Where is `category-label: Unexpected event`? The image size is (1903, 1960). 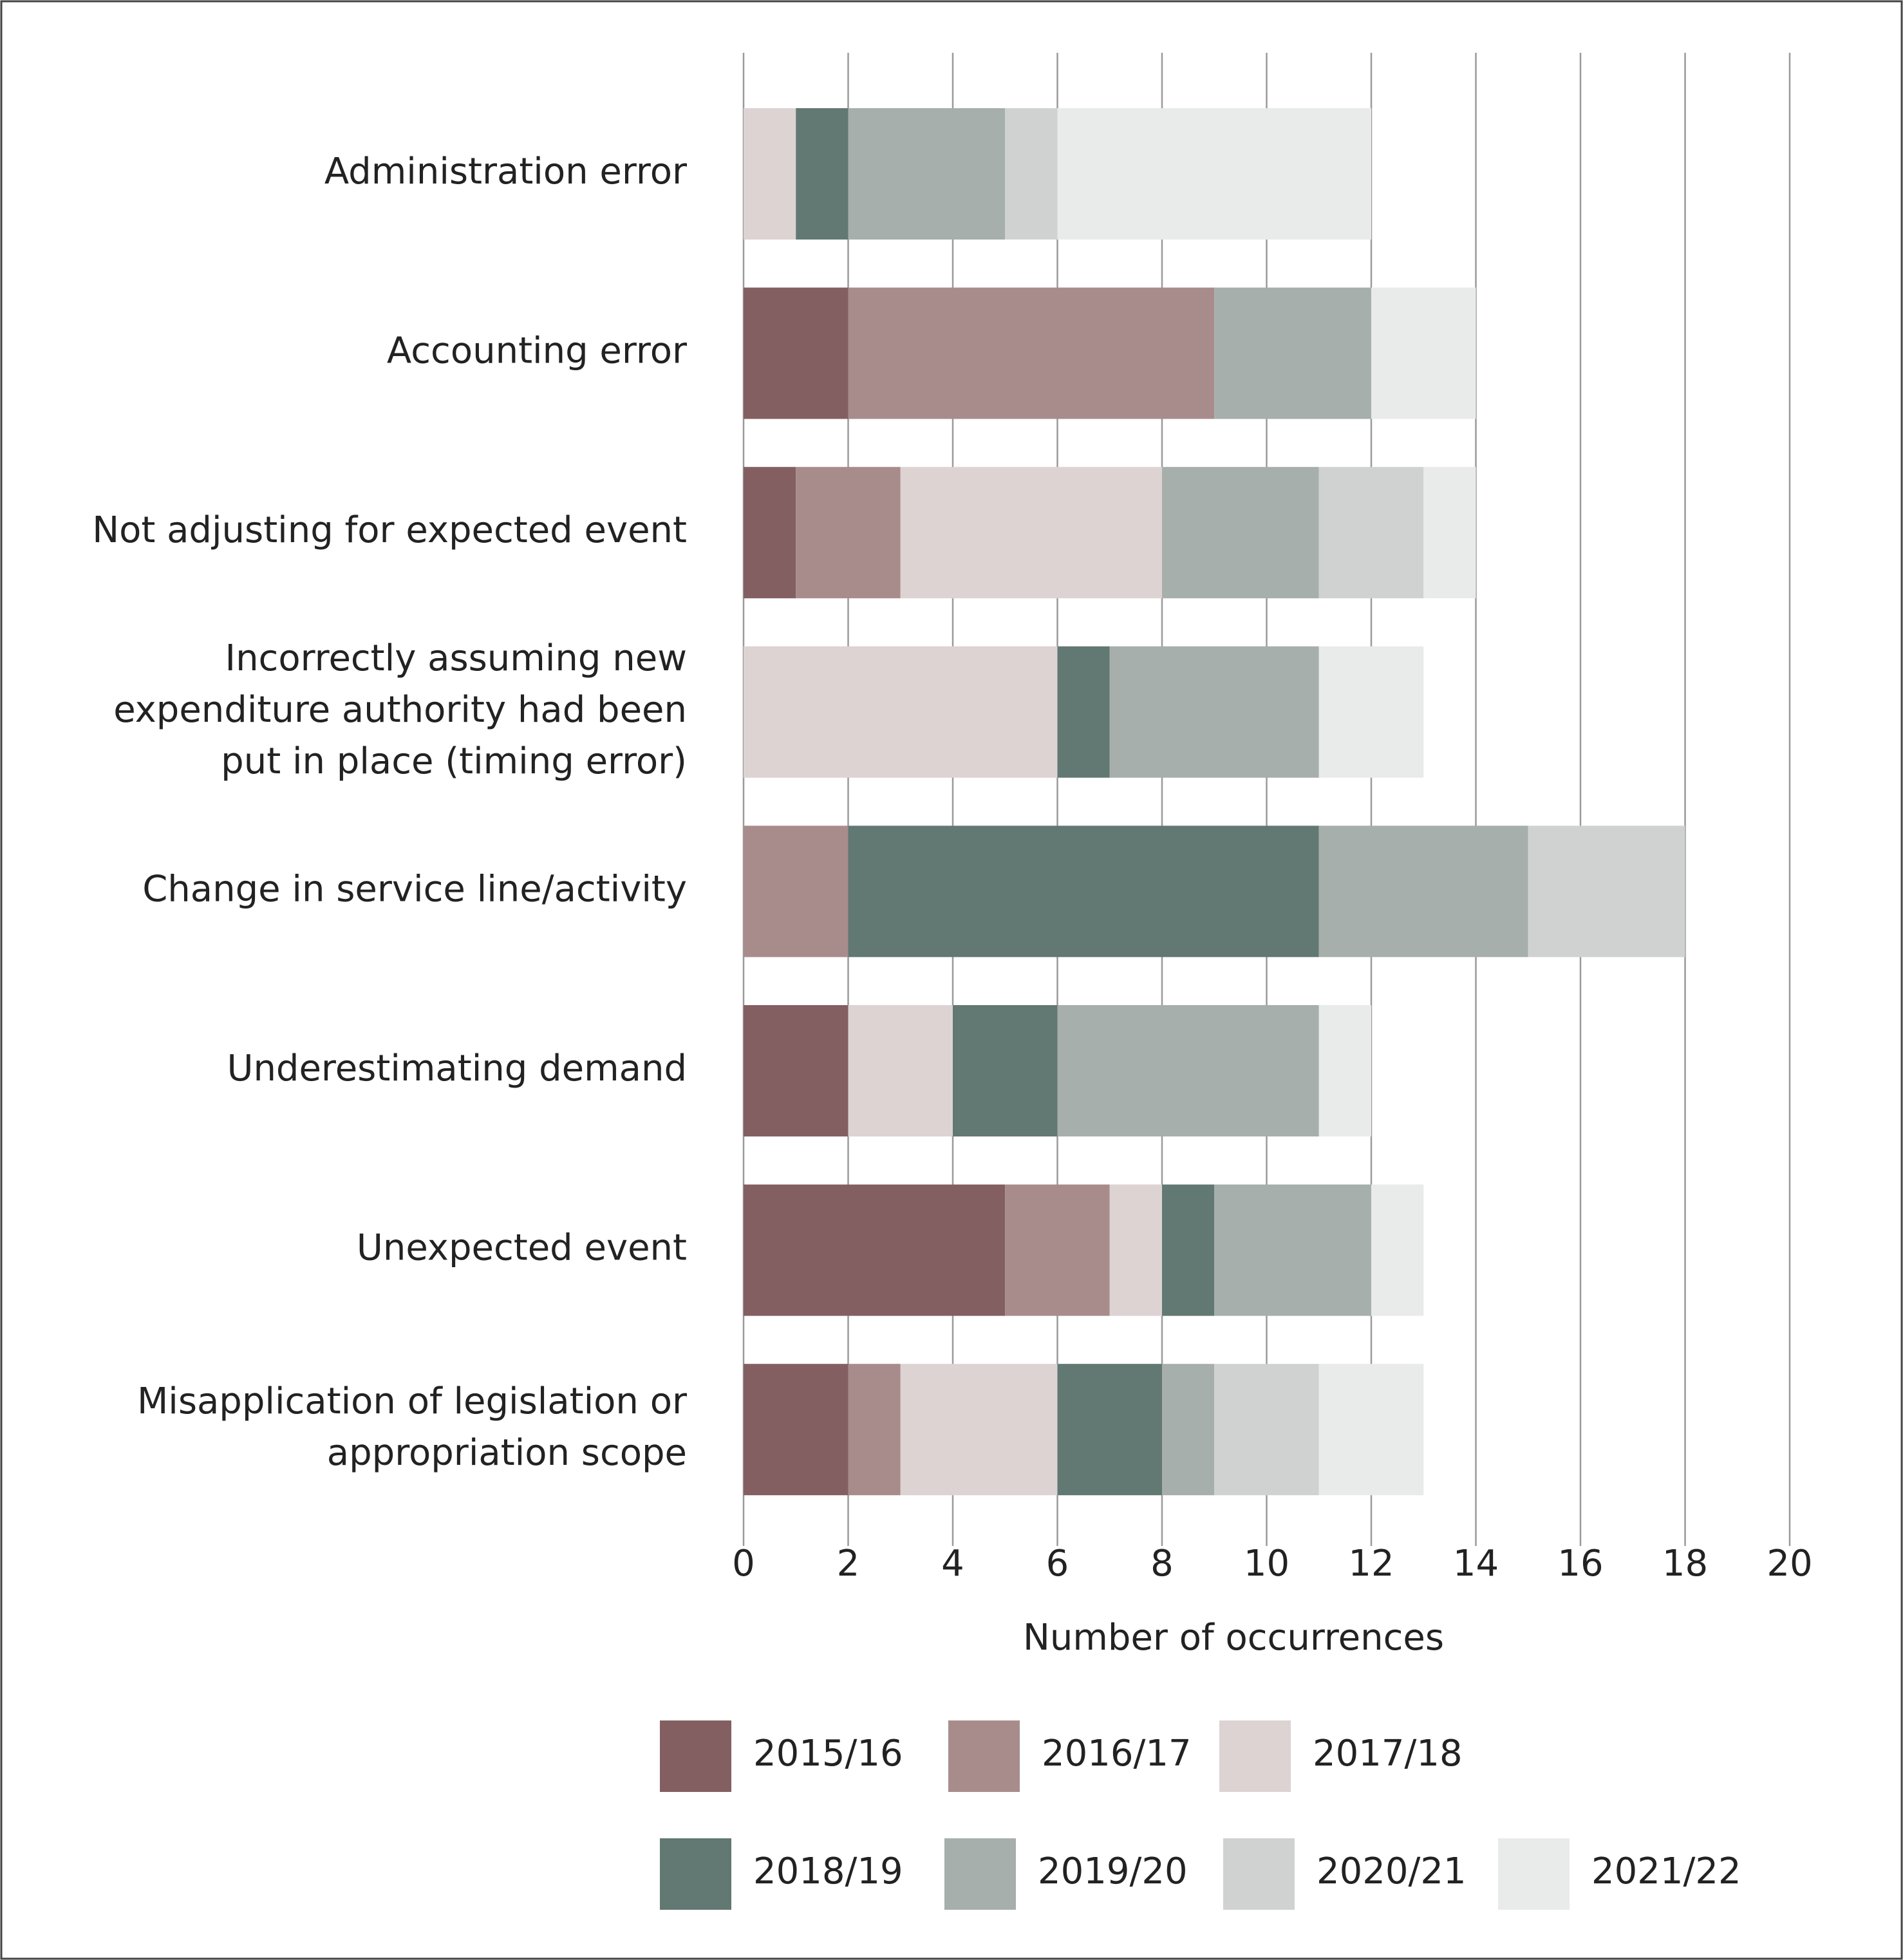 category-label: Unexpected event is located at coordinates (522, 1248).